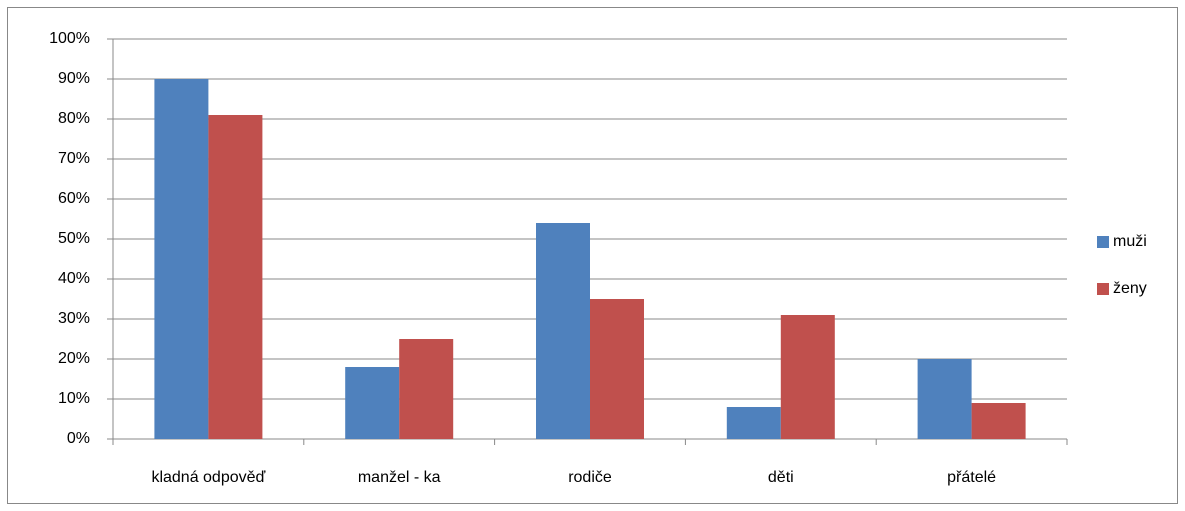  What do you see at coordinates (78, 438) in the screenshot?
I see `y-tick-label: 0%` at bounding box center [78, 438].